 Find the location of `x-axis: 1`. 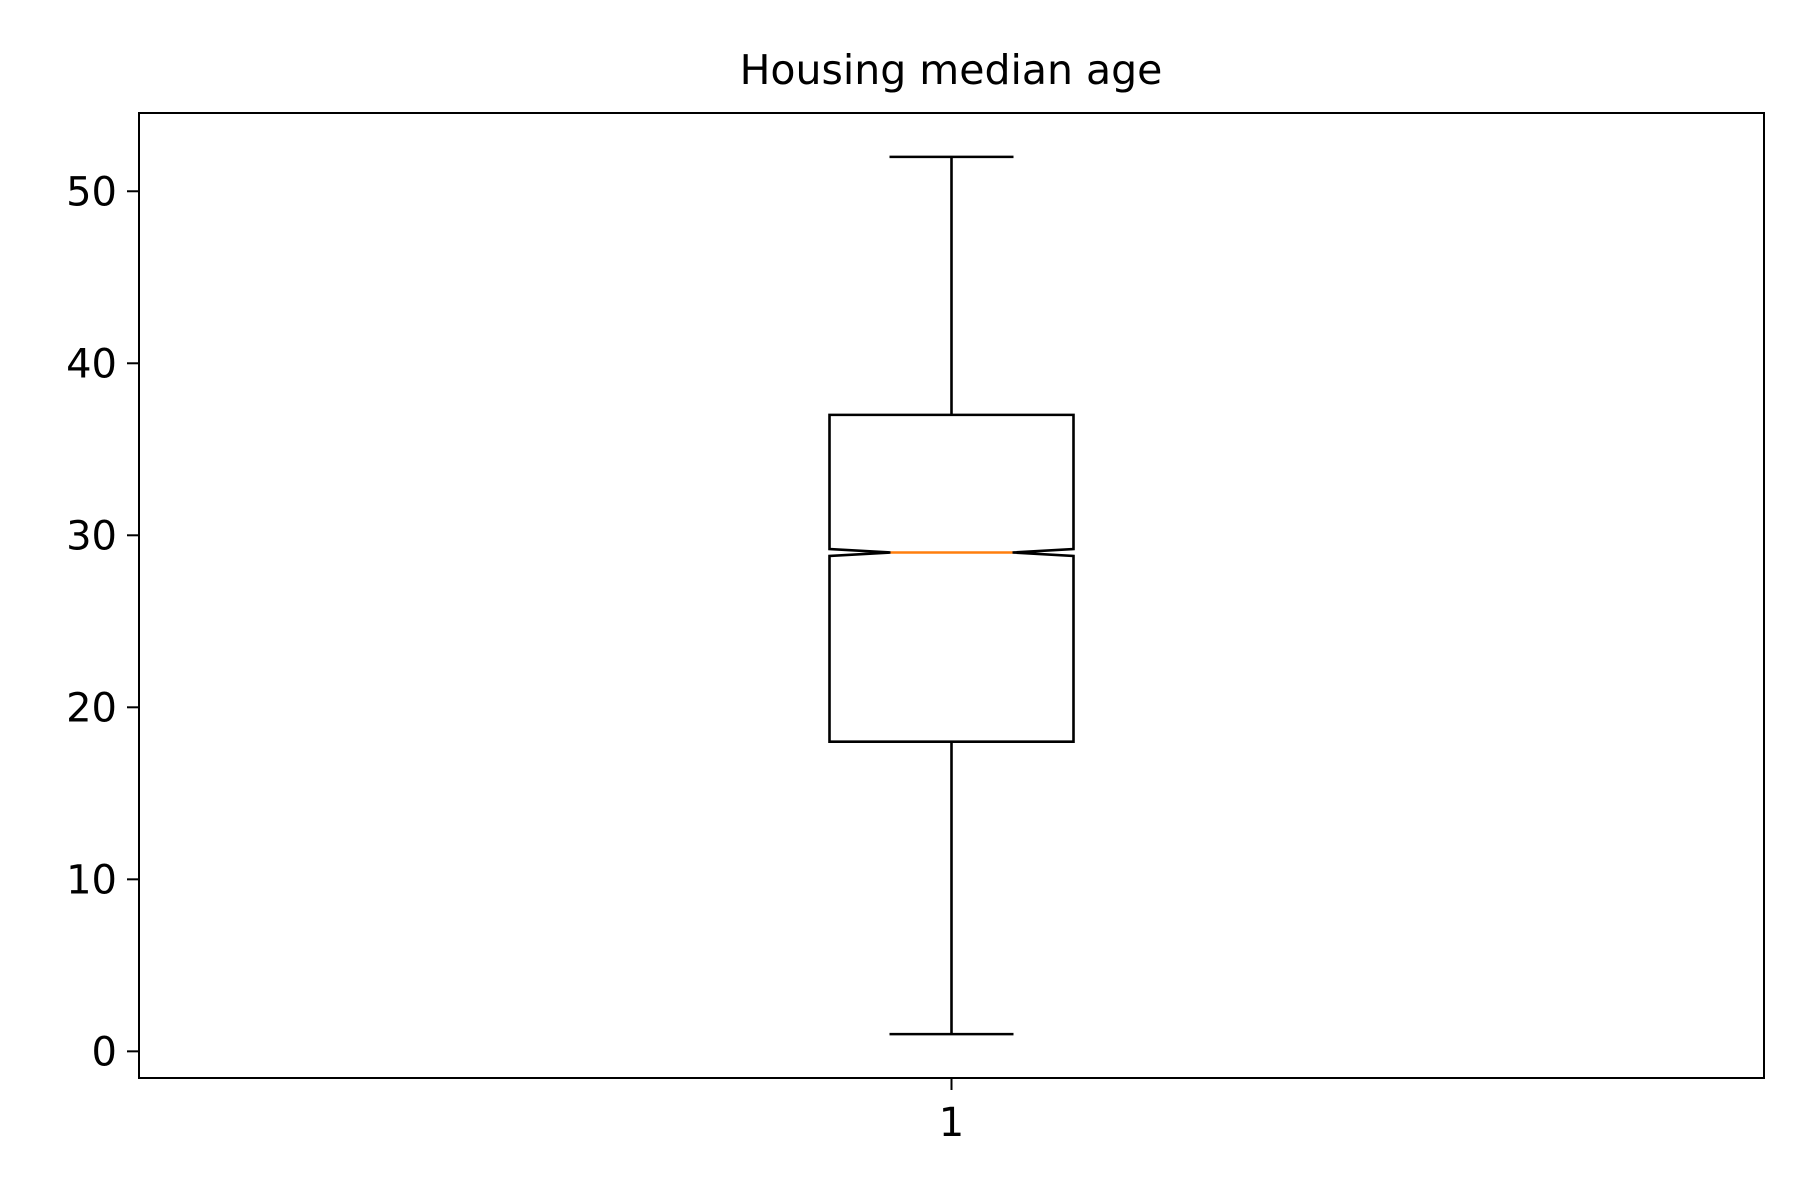

x-axis: 1 is located at coordinates (951, 1112).